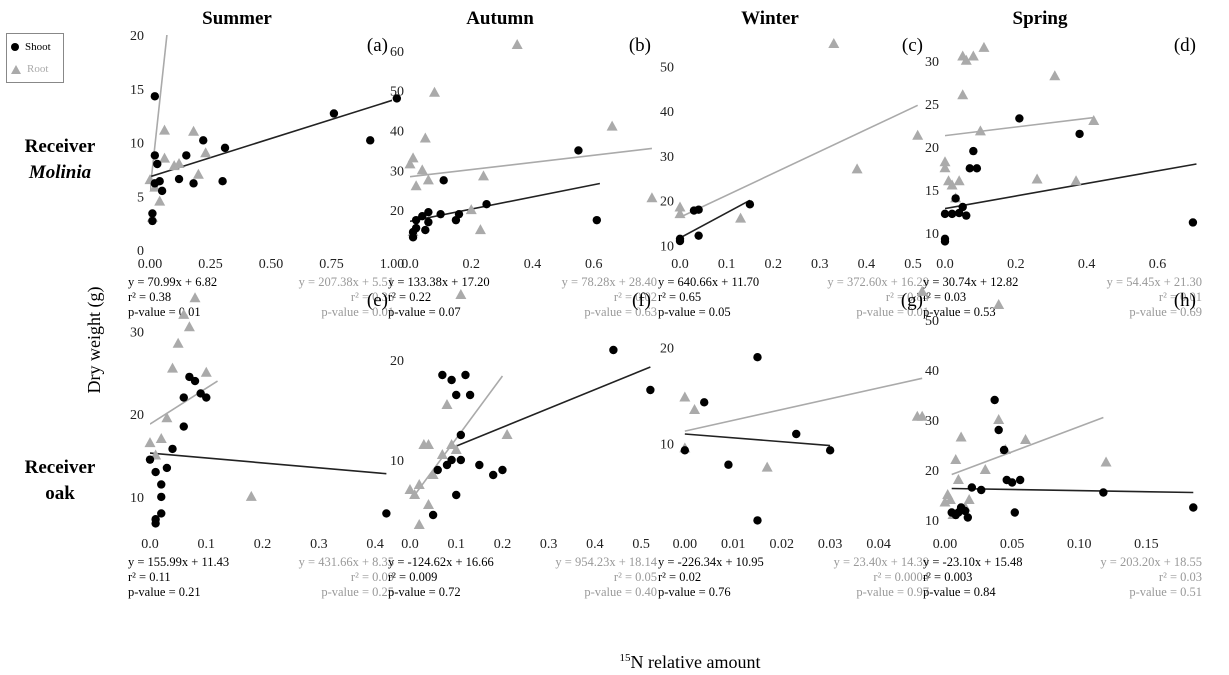 The height and width of the screenshot is (675, 1229). I want to click on panel-label: (e), so click(377, 300).